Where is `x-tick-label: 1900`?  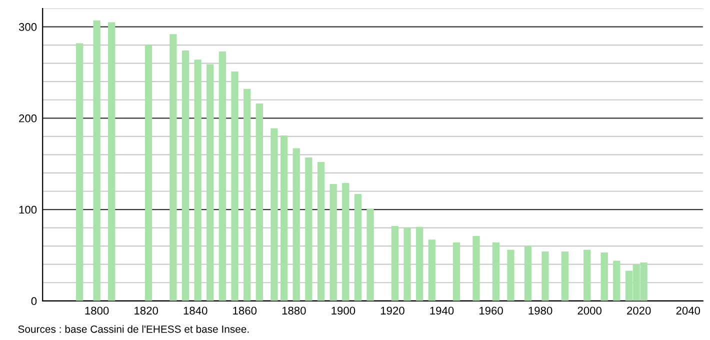
x-tick-label: 1900 is located at coordinates (344, 310).